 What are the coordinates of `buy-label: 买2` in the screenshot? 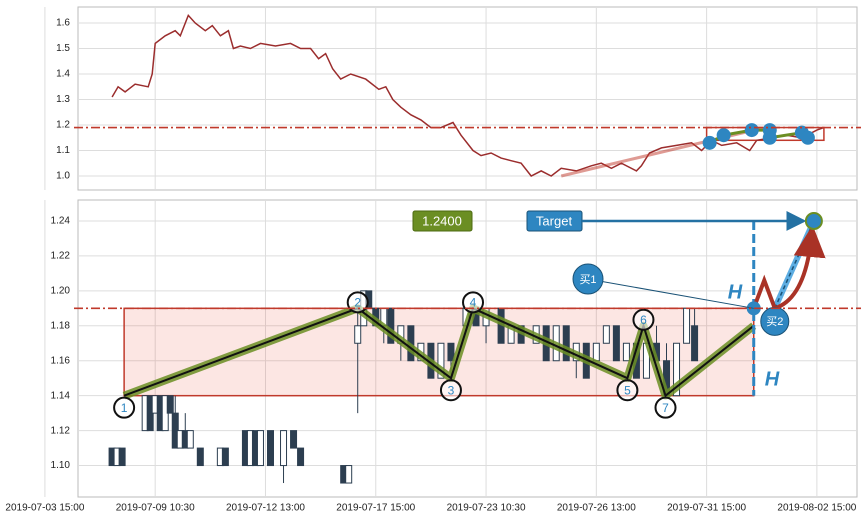 It's located at (774, 321).